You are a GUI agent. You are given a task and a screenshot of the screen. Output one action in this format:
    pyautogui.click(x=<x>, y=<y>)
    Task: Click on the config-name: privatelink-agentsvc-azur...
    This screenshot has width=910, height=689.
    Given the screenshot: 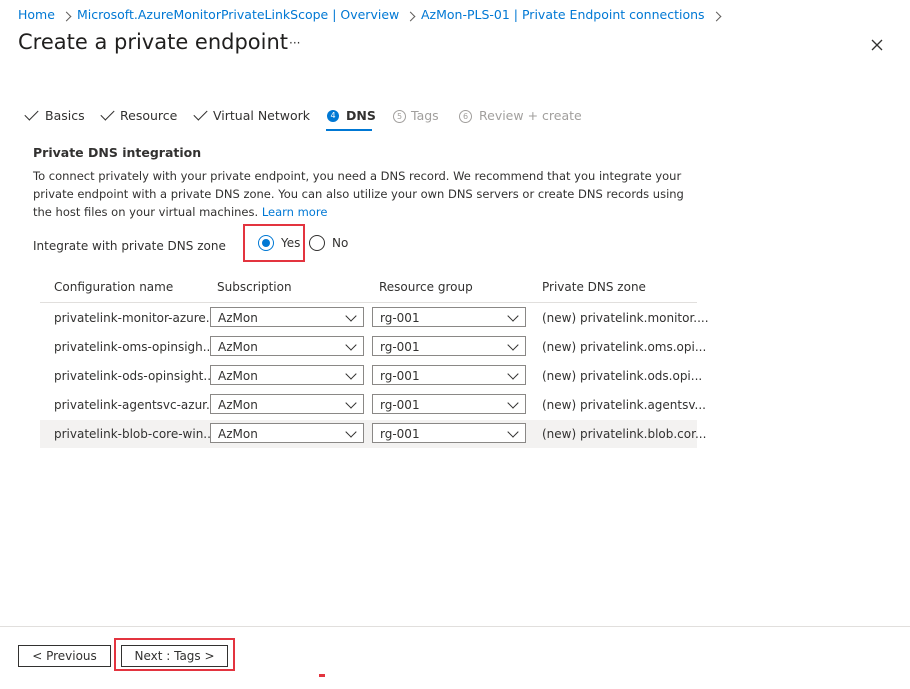 What is the action you would take?
    pyautogui.click(x=136, y=405)
    